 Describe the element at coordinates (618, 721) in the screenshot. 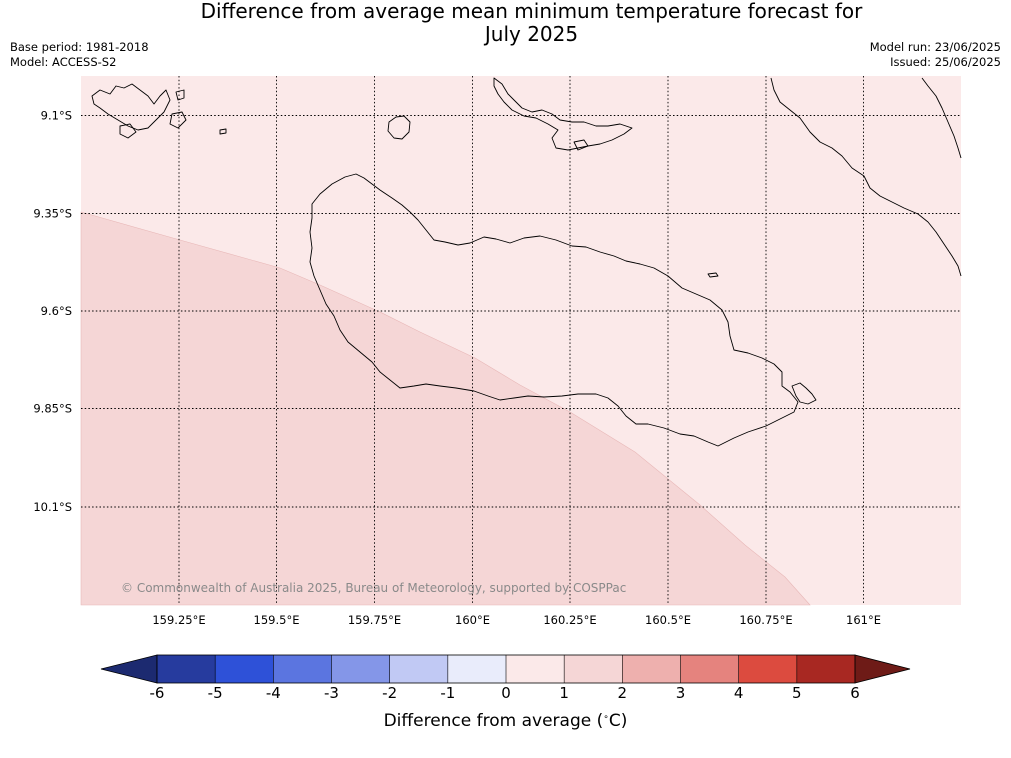

I see `colorbar-label-unit: C)` at that location.